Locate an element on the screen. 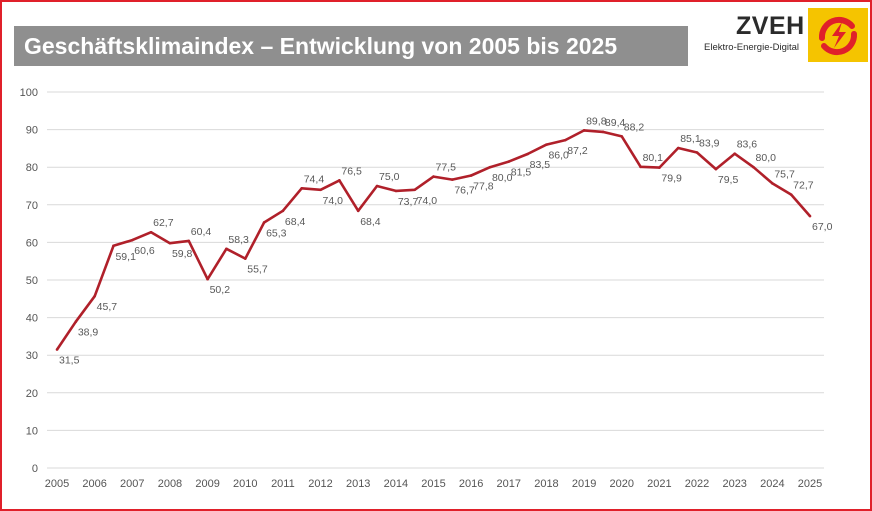 The width and height of the screenshot is (872, 511). data-label: 87,2 is located at coordinates (577, 151).